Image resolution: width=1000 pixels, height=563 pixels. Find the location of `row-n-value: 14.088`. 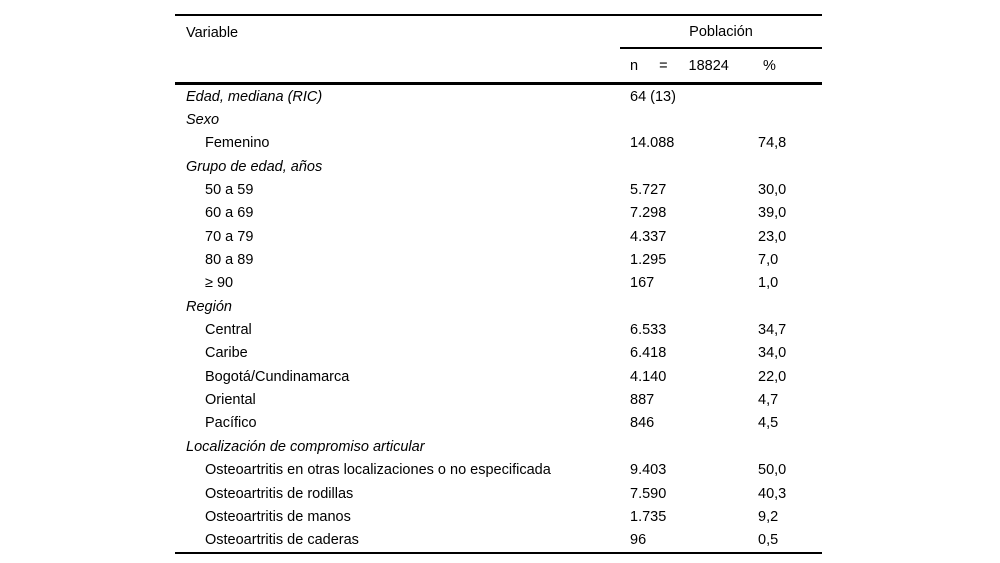

row-n-value: 14.088 is located at coordinates (652, 143).